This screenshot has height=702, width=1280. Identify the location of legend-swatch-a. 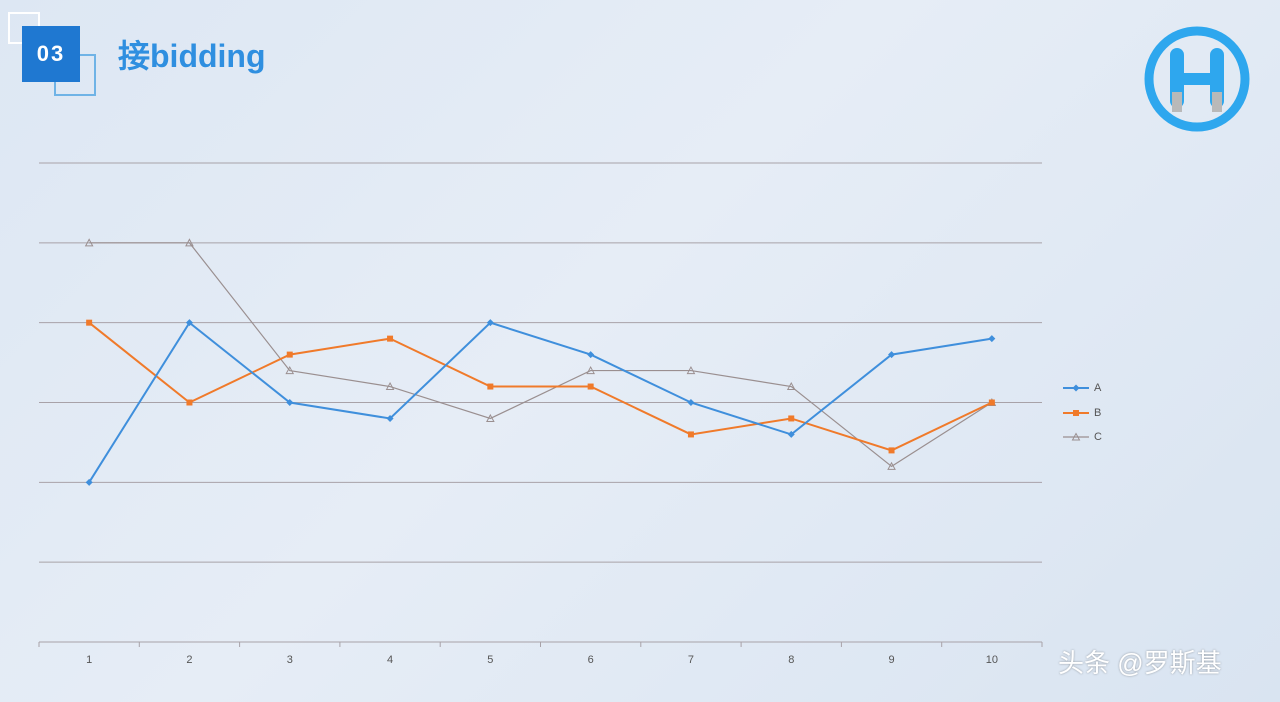
(1076, 388).